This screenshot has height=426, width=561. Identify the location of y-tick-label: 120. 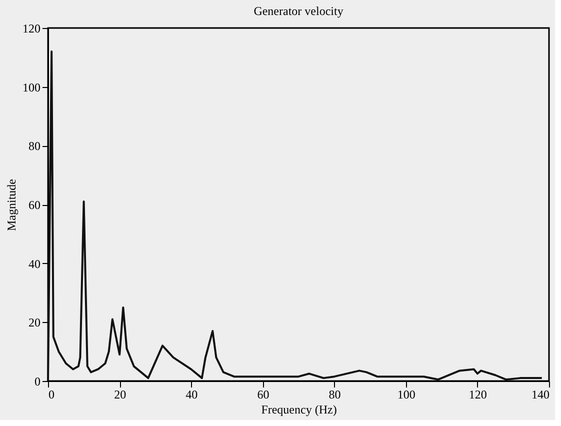
(31, 29).